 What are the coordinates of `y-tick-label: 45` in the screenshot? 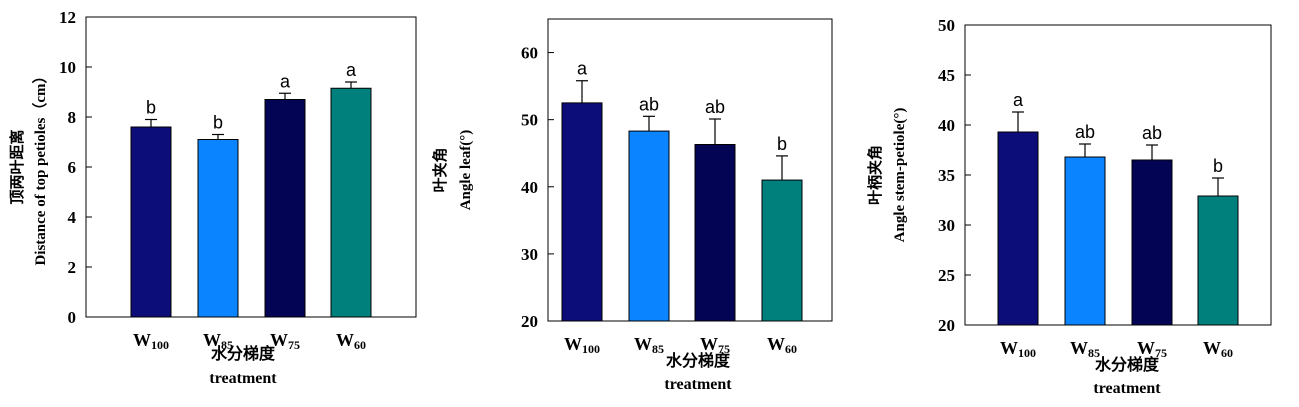 It's located at (946, 75).